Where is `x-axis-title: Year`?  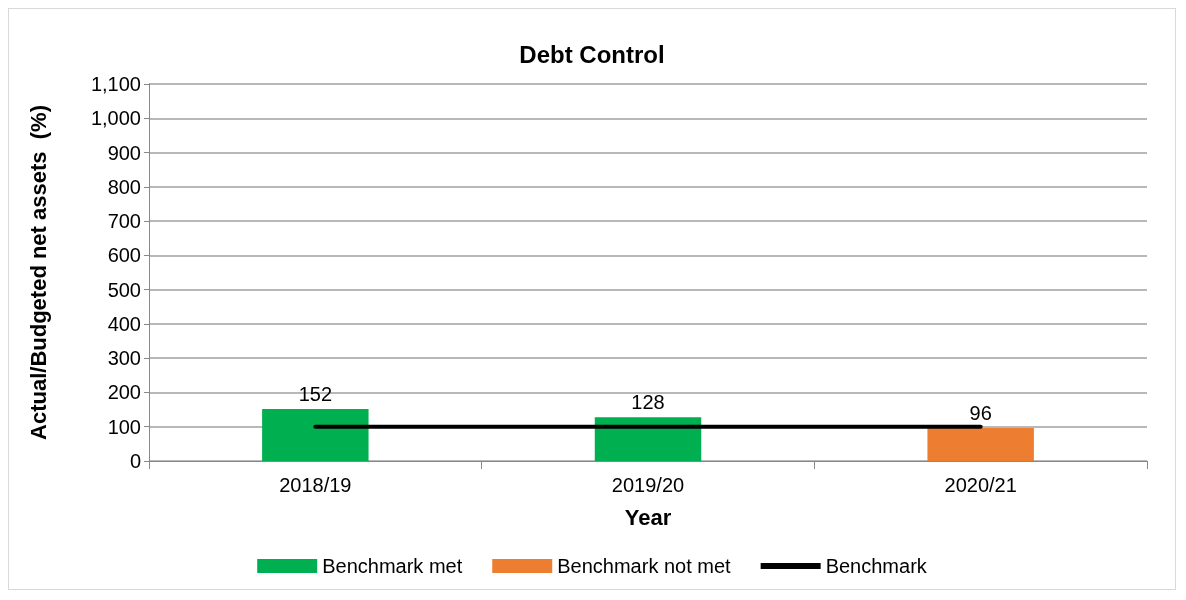
x-axis-title: Year is located at coordinates (648, 517).